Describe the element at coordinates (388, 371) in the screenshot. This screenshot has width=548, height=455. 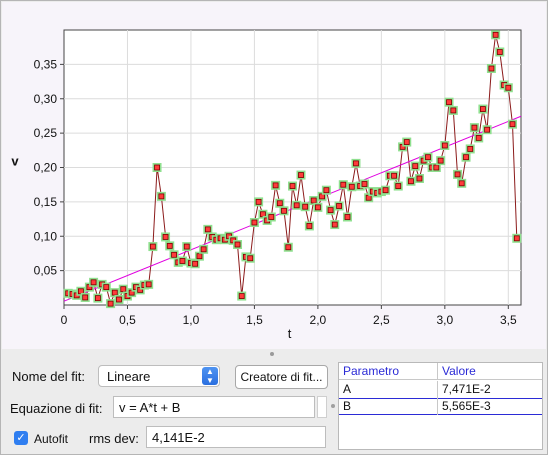
I see `column-header-parameter: Parametro` at that location.